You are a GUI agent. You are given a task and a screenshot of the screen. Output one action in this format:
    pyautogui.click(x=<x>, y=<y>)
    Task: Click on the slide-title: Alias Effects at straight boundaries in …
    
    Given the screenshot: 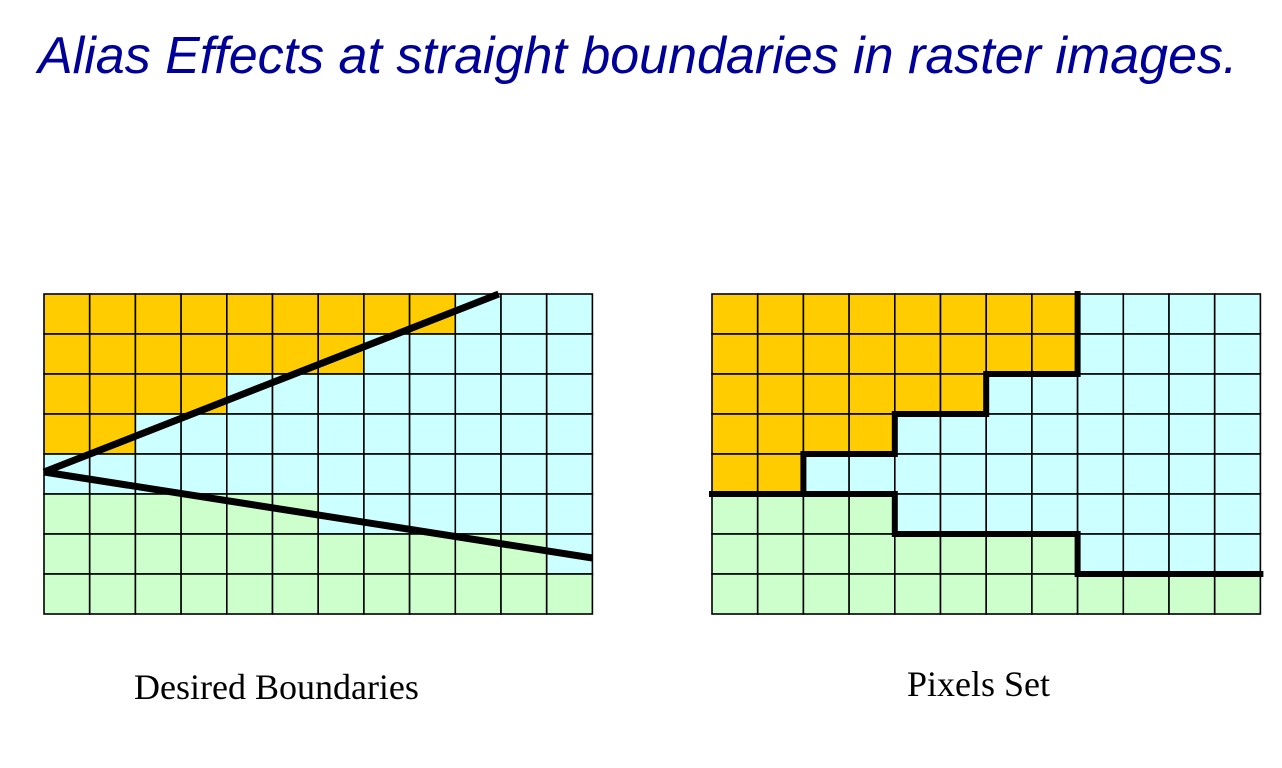 What is the action you would take?
    pyautogui.click(x=638, y=56)
    